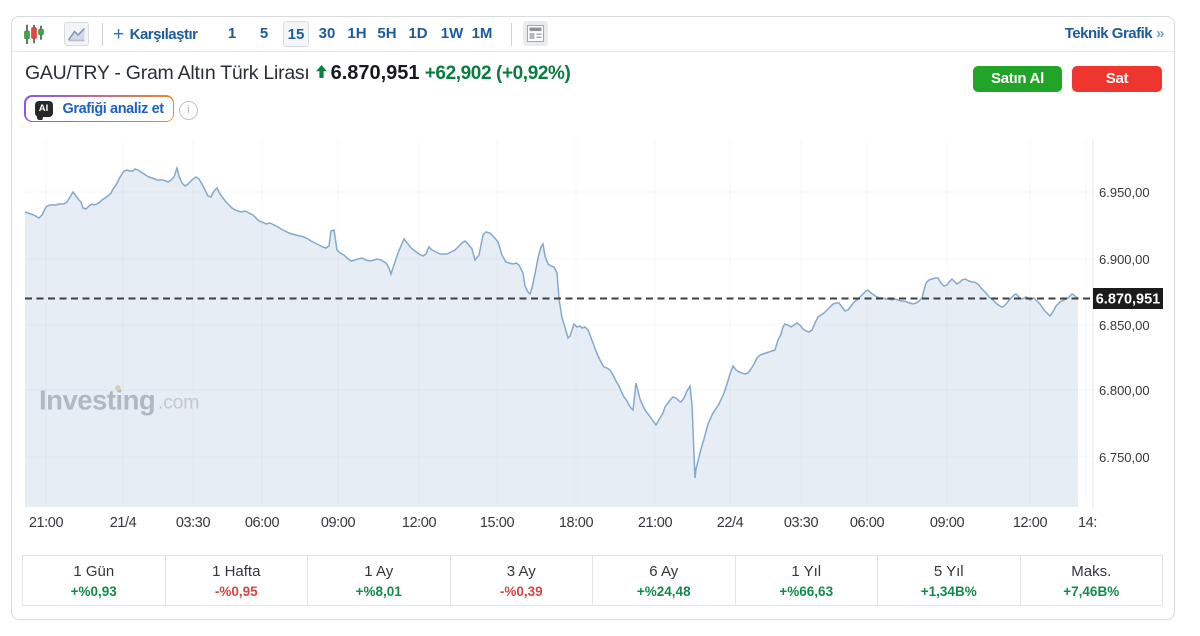 The width and height of the screenshot is (1200, 636). I want to click on svg-text: Investing, so click(97, 400).